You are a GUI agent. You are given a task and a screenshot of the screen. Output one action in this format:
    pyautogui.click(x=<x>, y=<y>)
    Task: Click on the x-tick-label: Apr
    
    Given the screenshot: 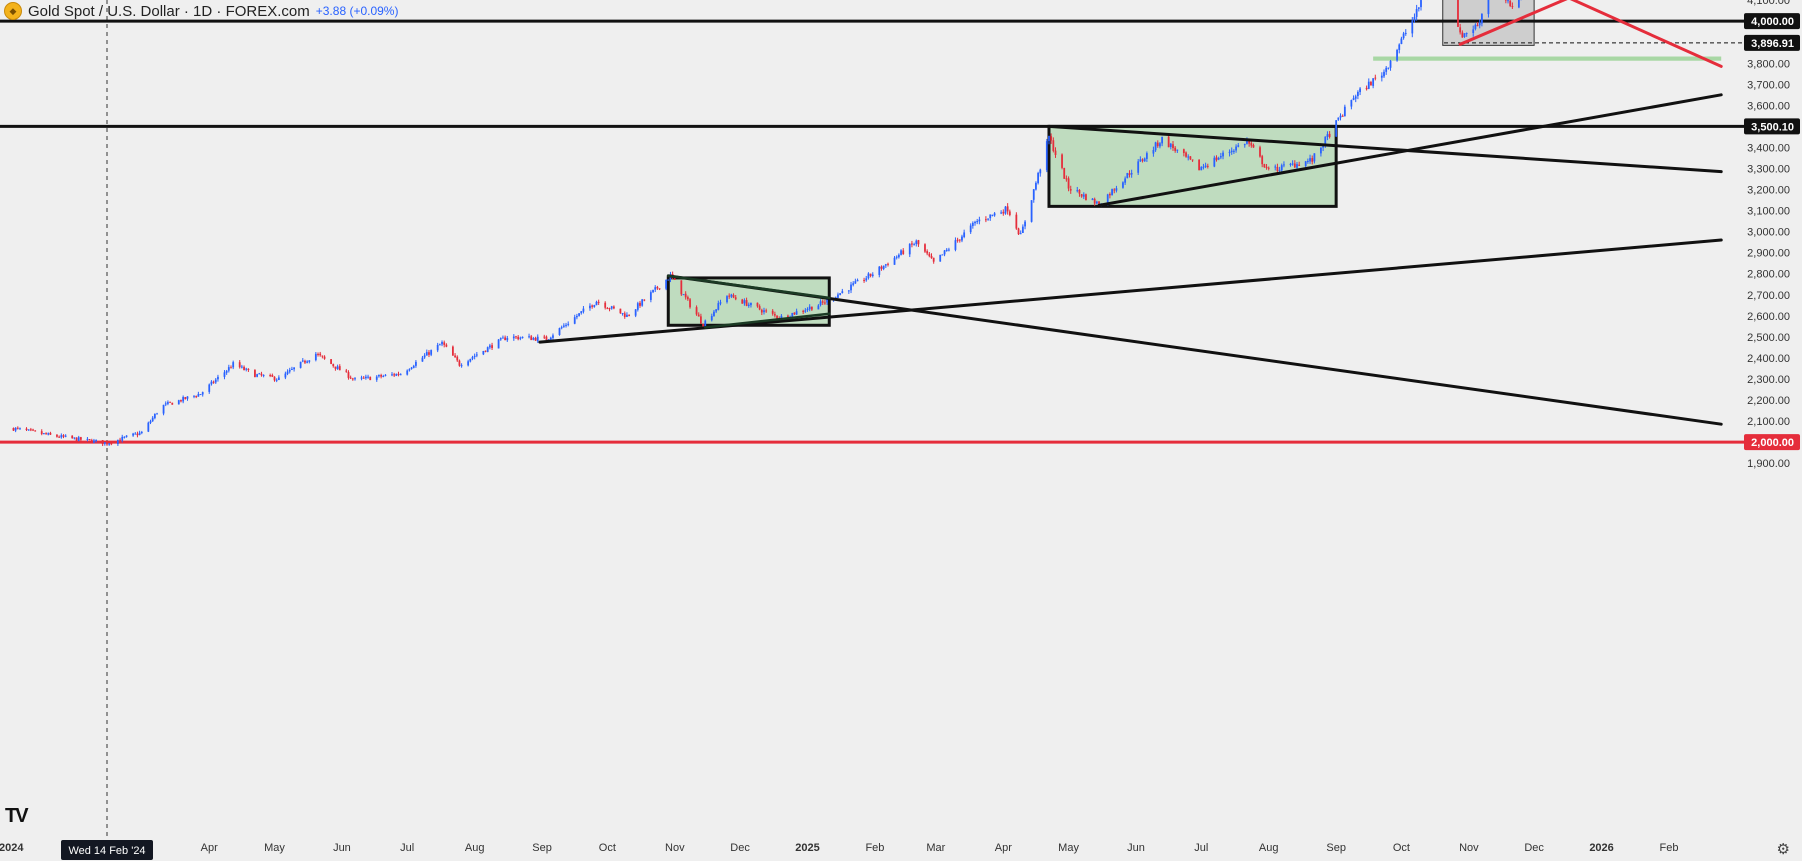 What is the action you would take?
    pyautogui.click(x=1003, y=848)
    